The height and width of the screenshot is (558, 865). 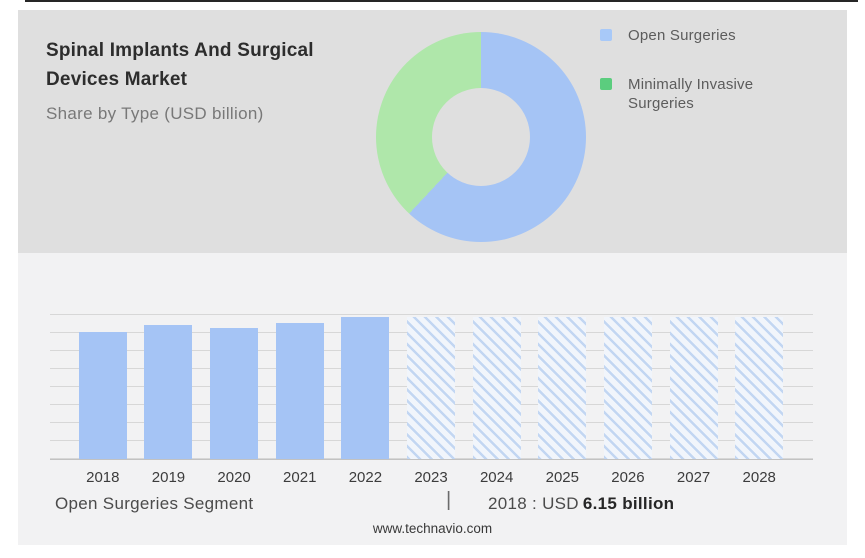 I want to click on highlight-value: 2018 : USD 6.15 billion, so click(x=581, y=504).